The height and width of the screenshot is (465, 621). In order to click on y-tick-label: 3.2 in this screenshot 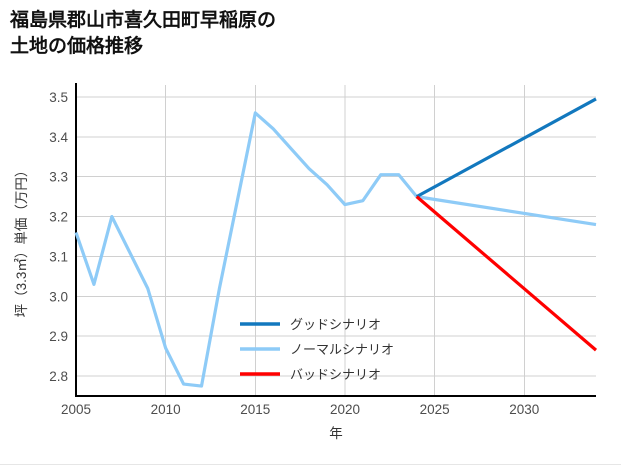, I will do `click(58, 217)`.